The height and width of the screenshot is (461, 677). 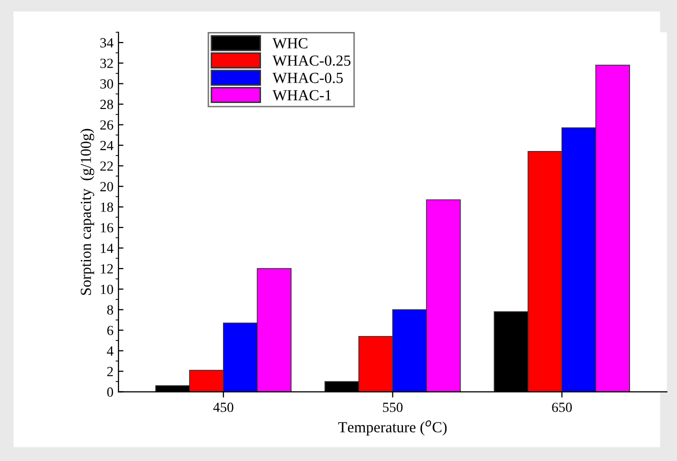 What do you see at coordinates (107, 43) in the screenshot?
I see `y-tick-label: 34` at bounding box center [107, 43].